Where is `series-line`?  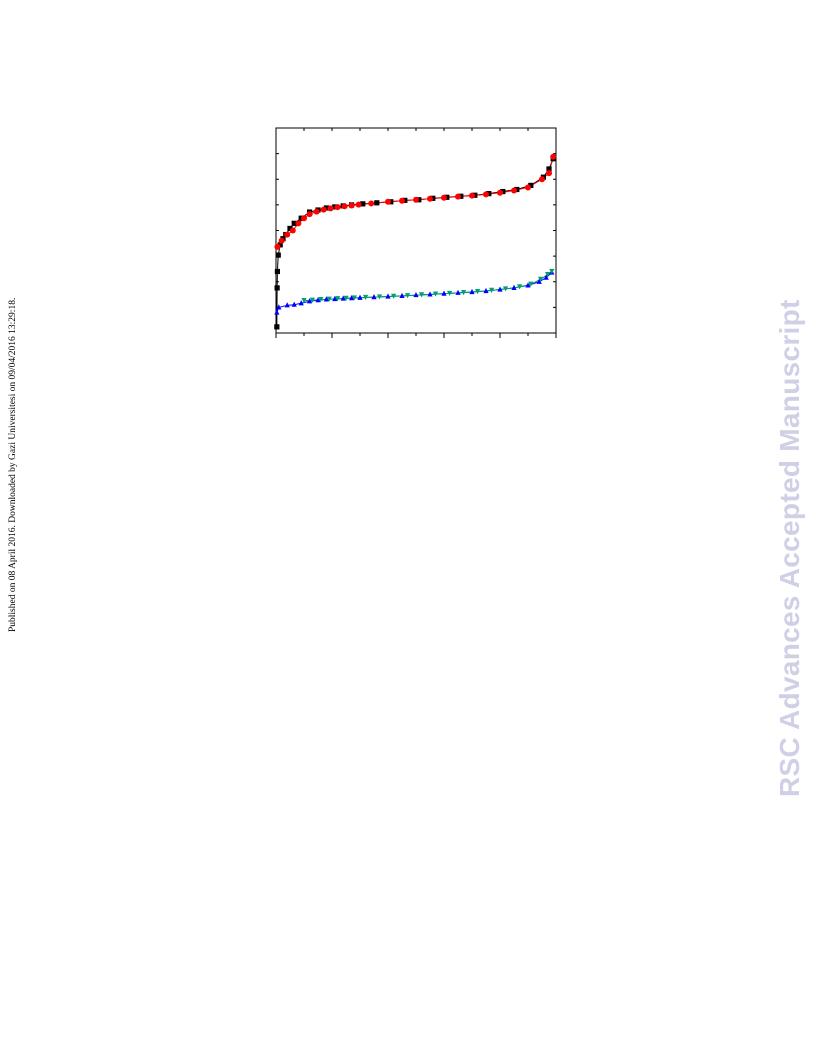 series-line is located at coordinates (414, 292).